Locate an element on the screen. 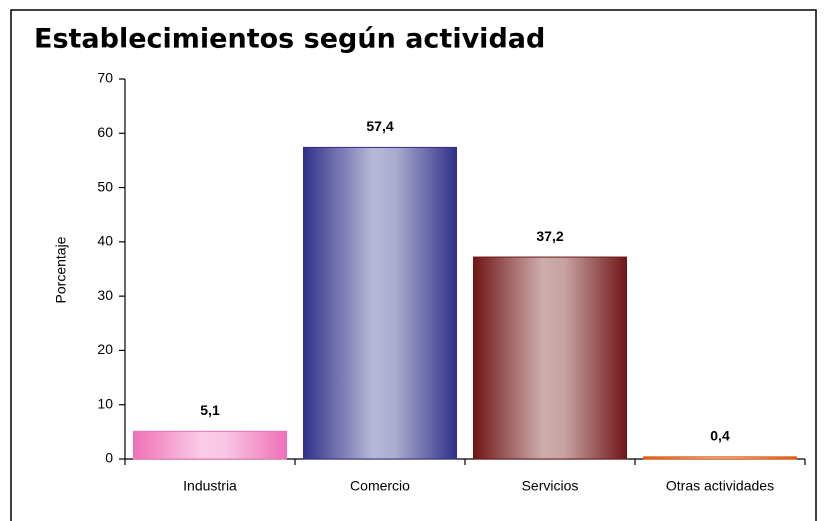  value-label: 5,1 is located at coordinates (210, 410).